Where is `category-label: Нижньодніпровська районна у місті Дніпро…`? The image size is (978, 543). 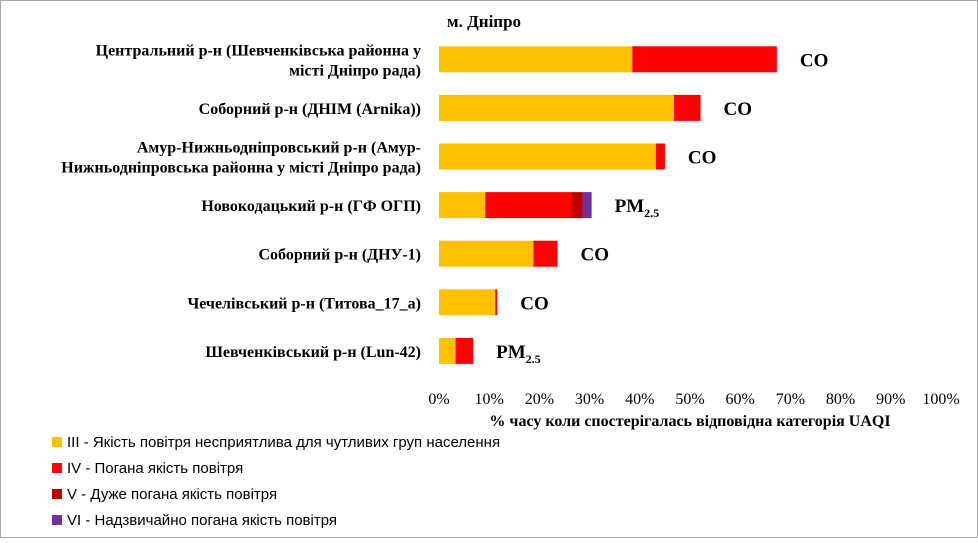
category-label: Нижньодніпровська районна у місті Дніпро… is located at coordinates (241, 168).